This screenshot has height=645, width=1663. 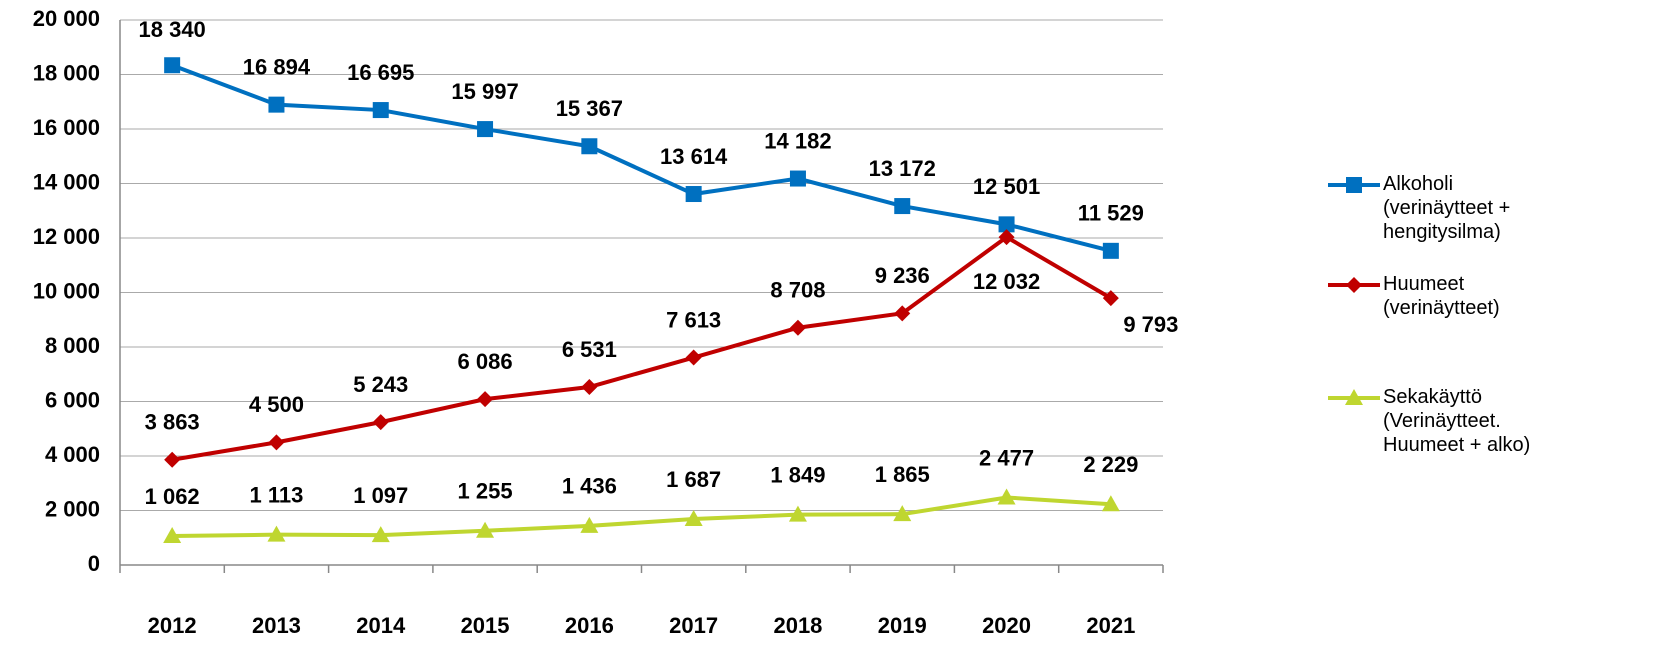 I want to click on data-label: 6 531, so click(x=589, y=349).